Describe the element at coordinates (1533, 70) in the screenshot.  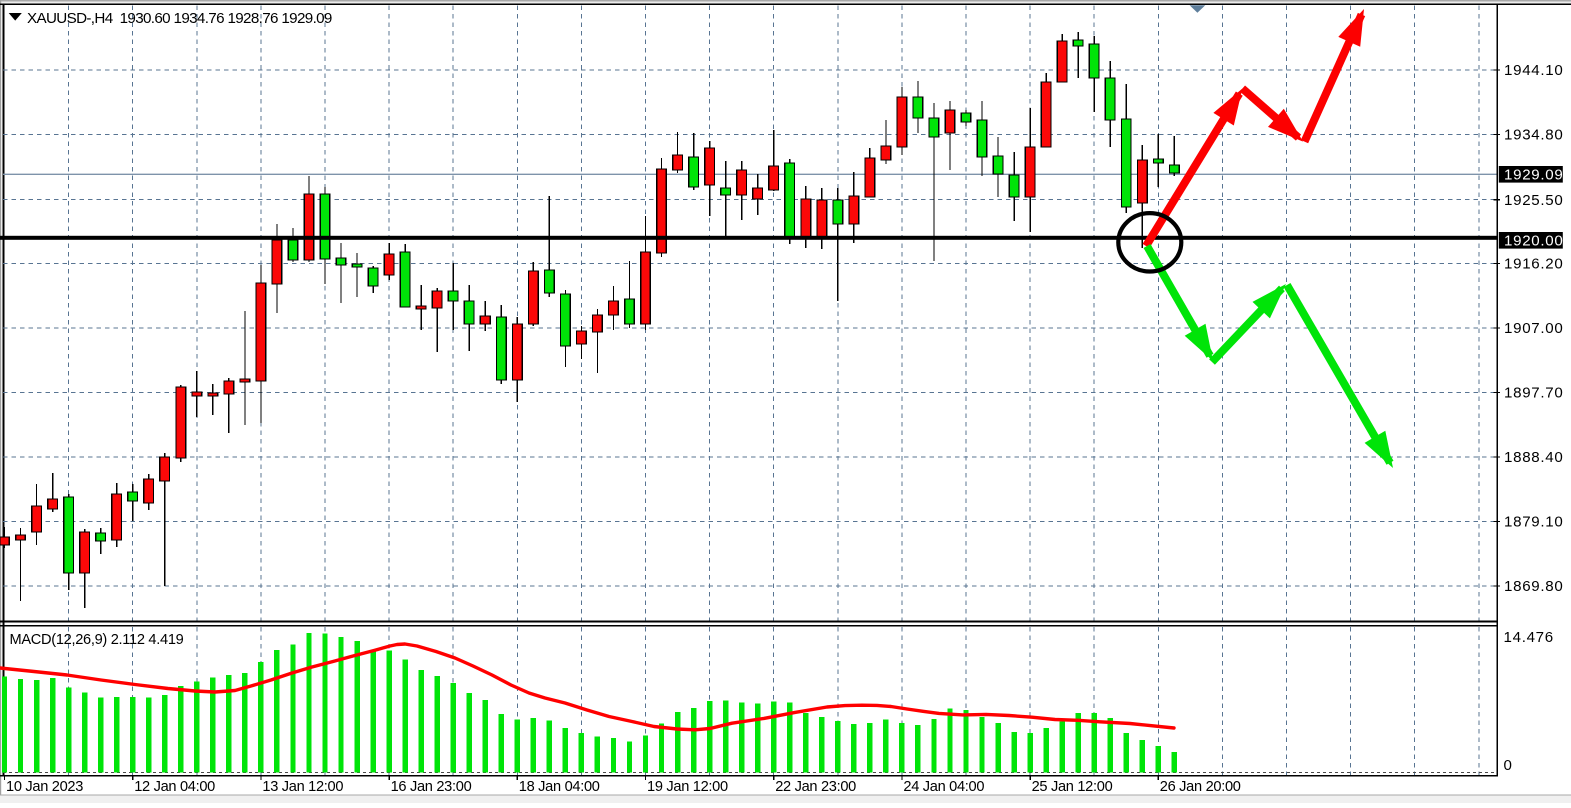
I see `svg-text: 1944.10` at that location.